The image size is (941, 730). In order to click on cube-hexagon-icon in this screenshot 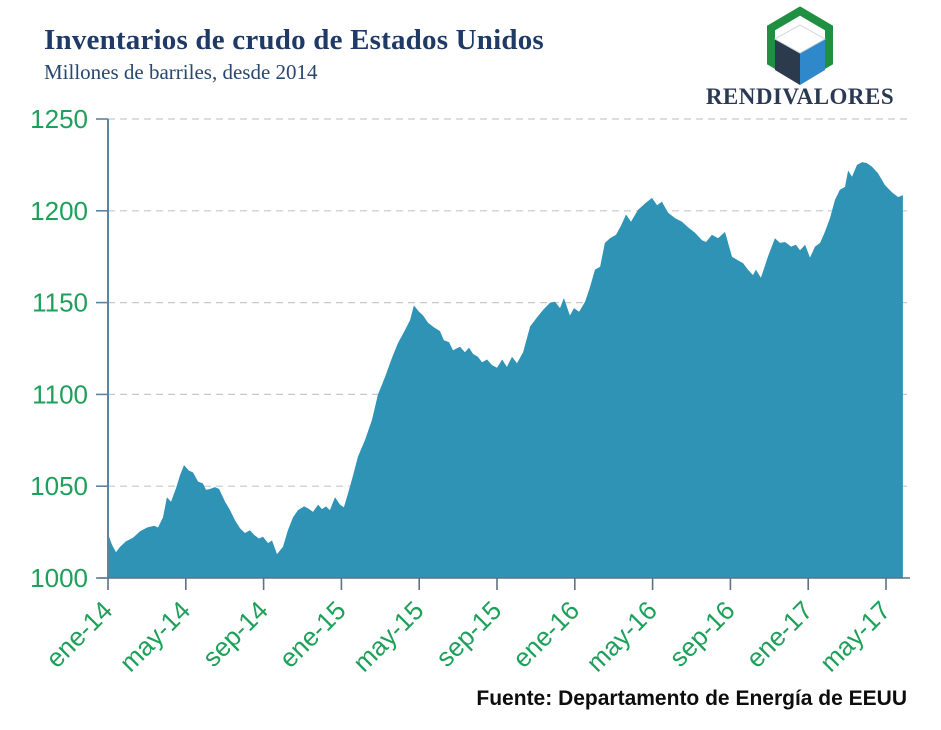, I will do `click(800, 45)`.